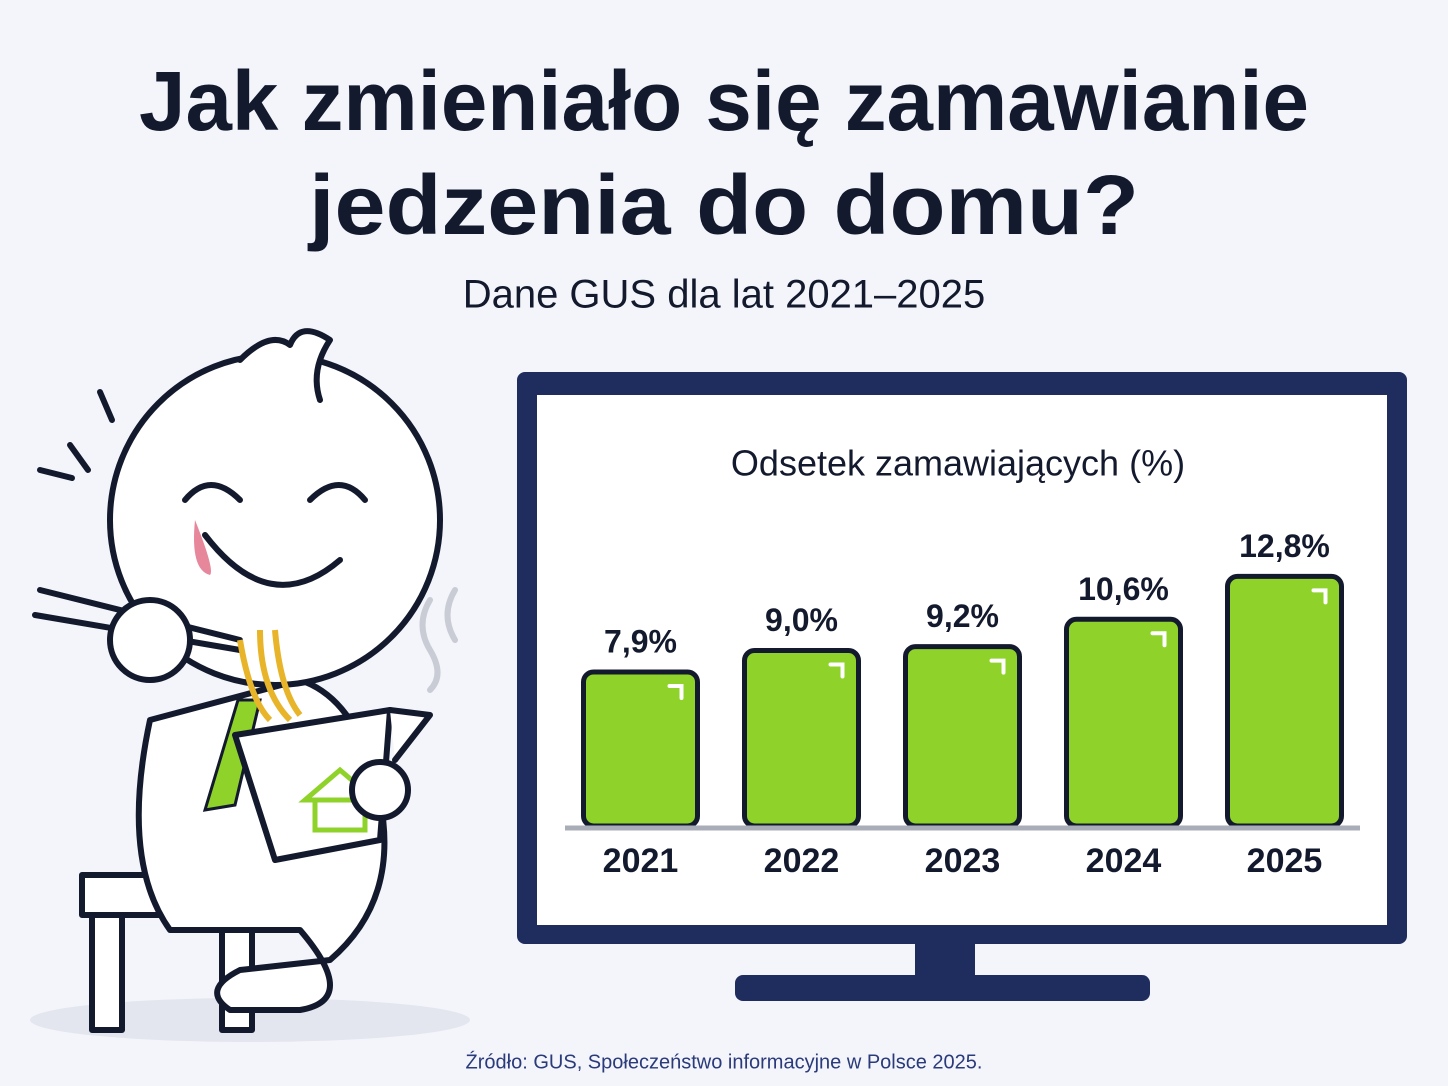  I want to click on title-line: jedzenia do domu?, so click(723, 205).